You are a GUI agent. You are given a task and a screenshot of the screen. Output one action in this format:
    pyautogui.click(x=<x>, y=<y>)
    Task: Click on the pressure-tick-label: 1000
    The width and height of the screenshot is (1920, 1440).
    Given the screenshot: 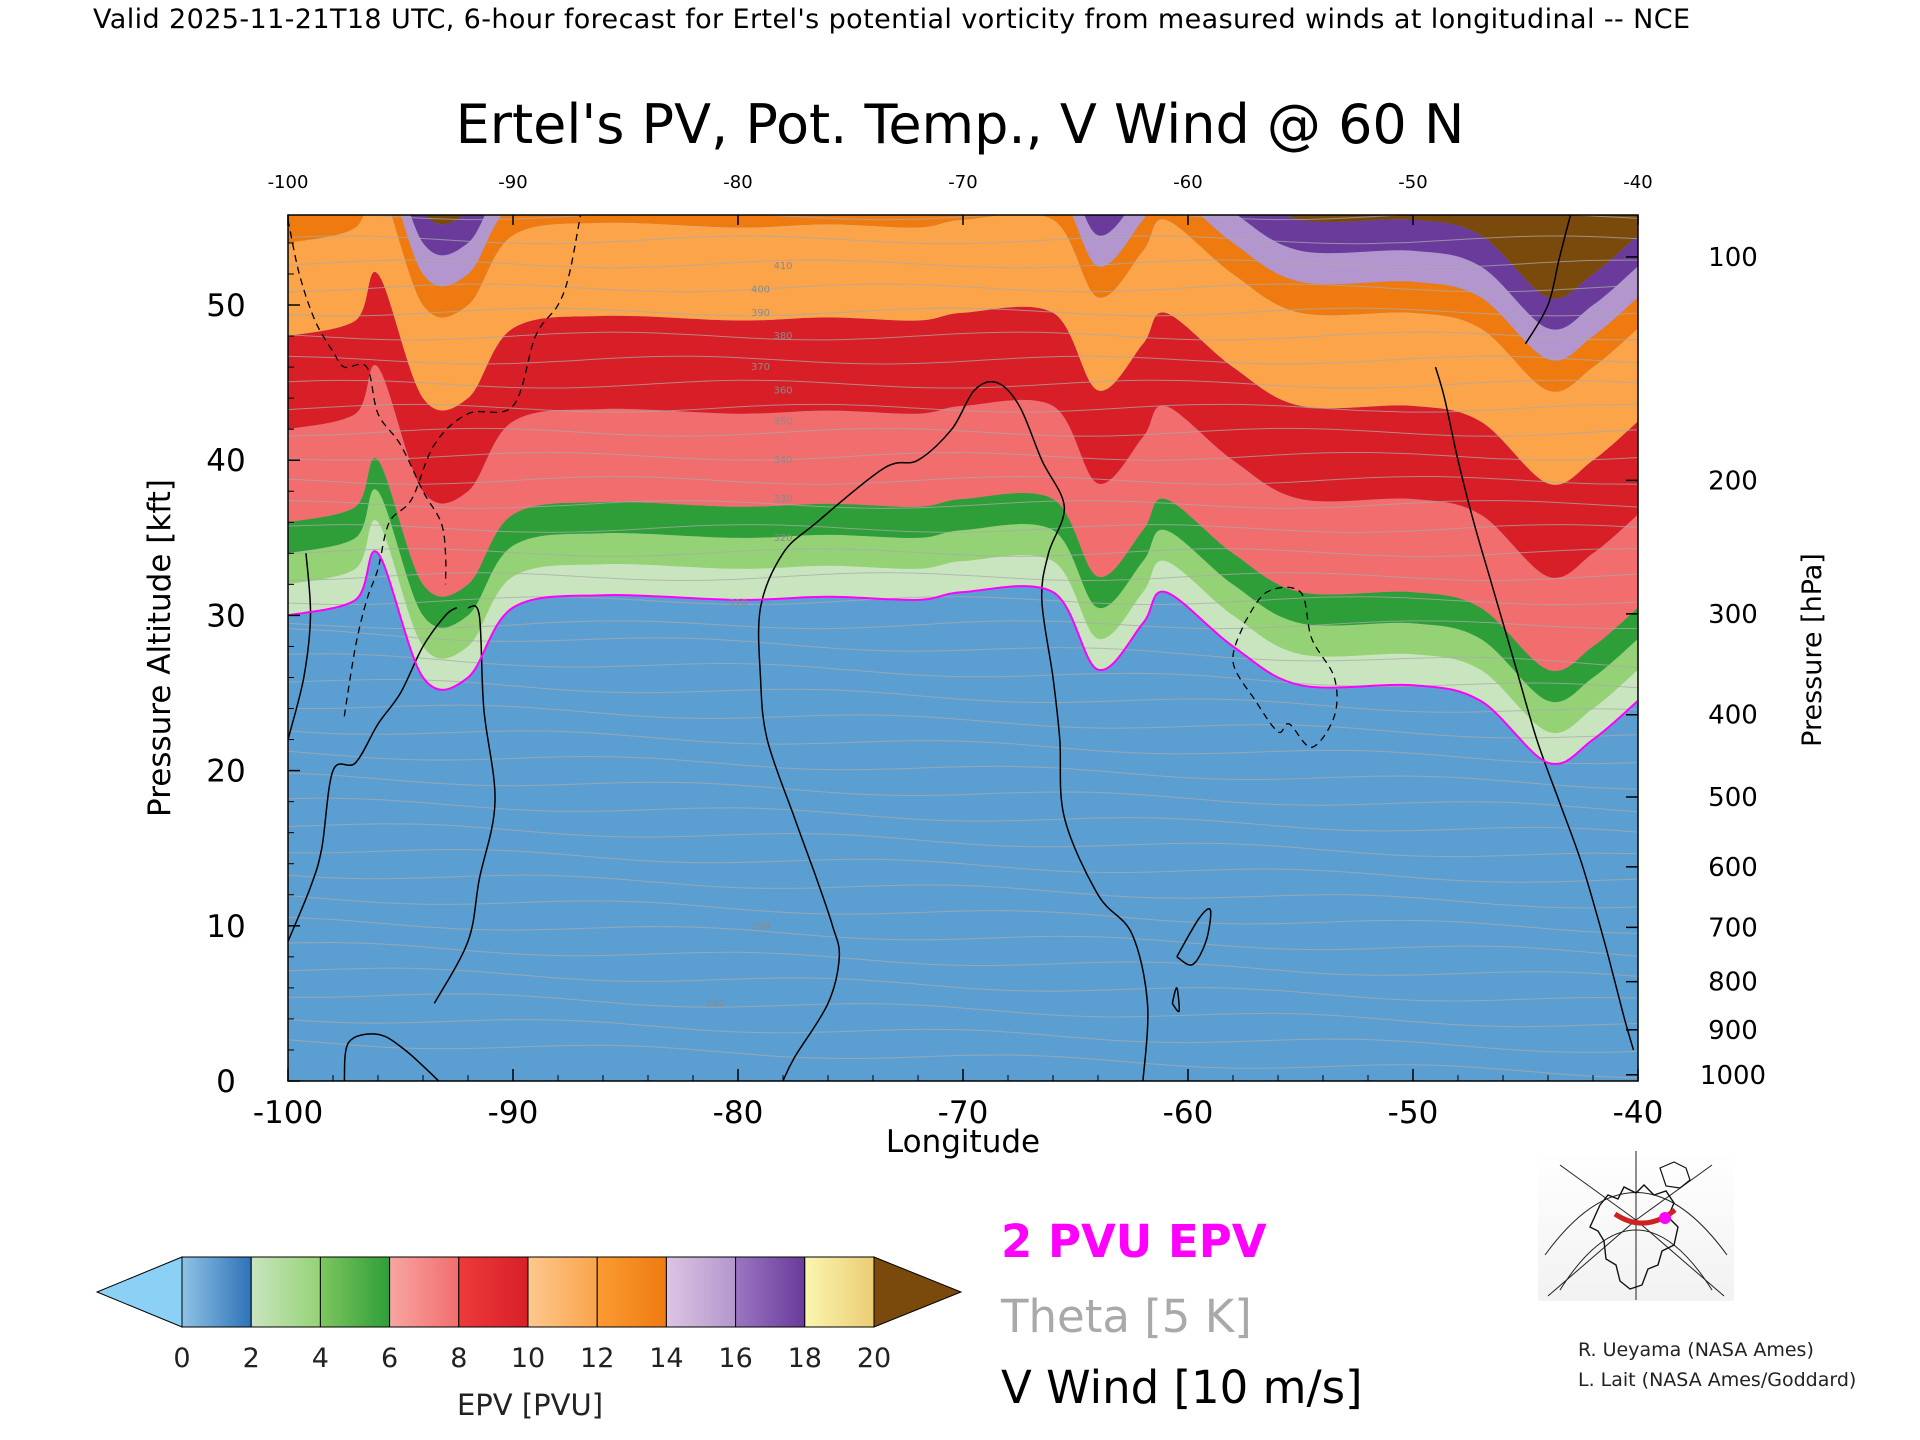 What is the action you would take?
    pyautogui.click(x=1733, y=1076)
    